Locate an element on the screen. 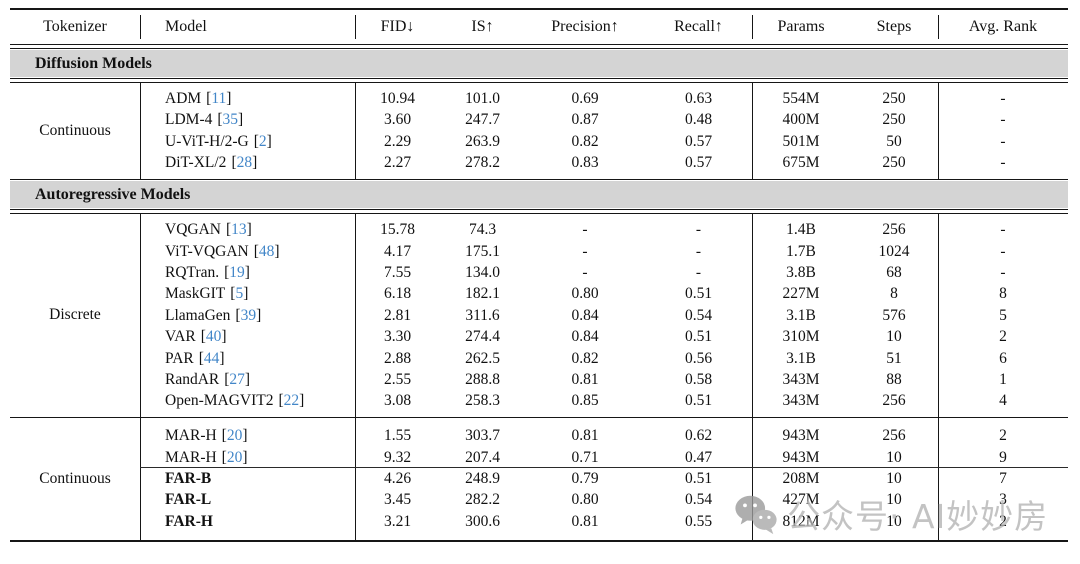 The width and height of the screenshot is (1080, 564). citation-link: 11 is located at coordinates (219, 98).